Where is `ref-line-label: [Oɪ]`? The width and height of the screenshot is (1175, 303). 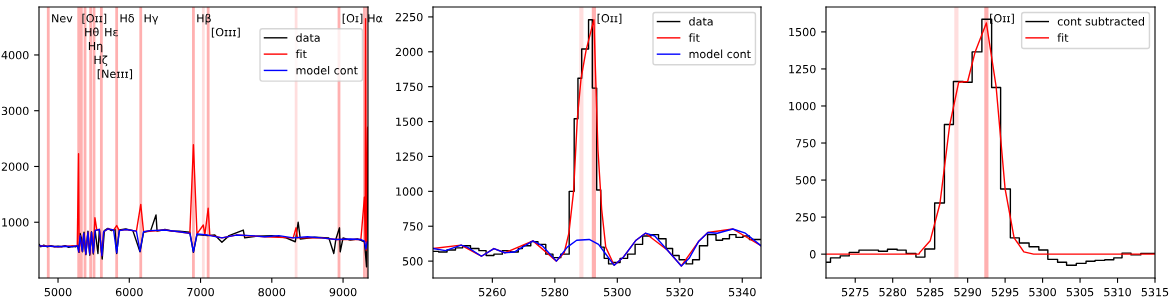 ref-line-label: [Oɪ] is located at coordinates (352, 18).